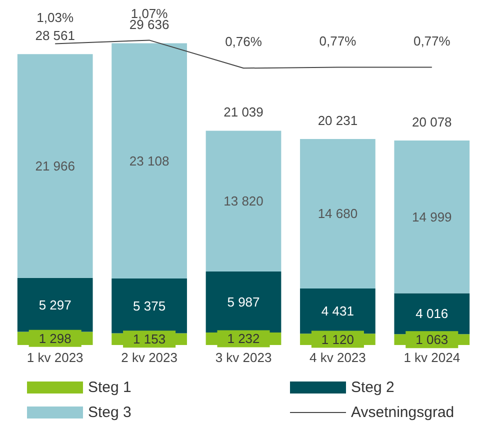  Describe the element at coordinates (432, 357) in the screenshot. I see `x-tick-label: 1 kv 2024` at that location.